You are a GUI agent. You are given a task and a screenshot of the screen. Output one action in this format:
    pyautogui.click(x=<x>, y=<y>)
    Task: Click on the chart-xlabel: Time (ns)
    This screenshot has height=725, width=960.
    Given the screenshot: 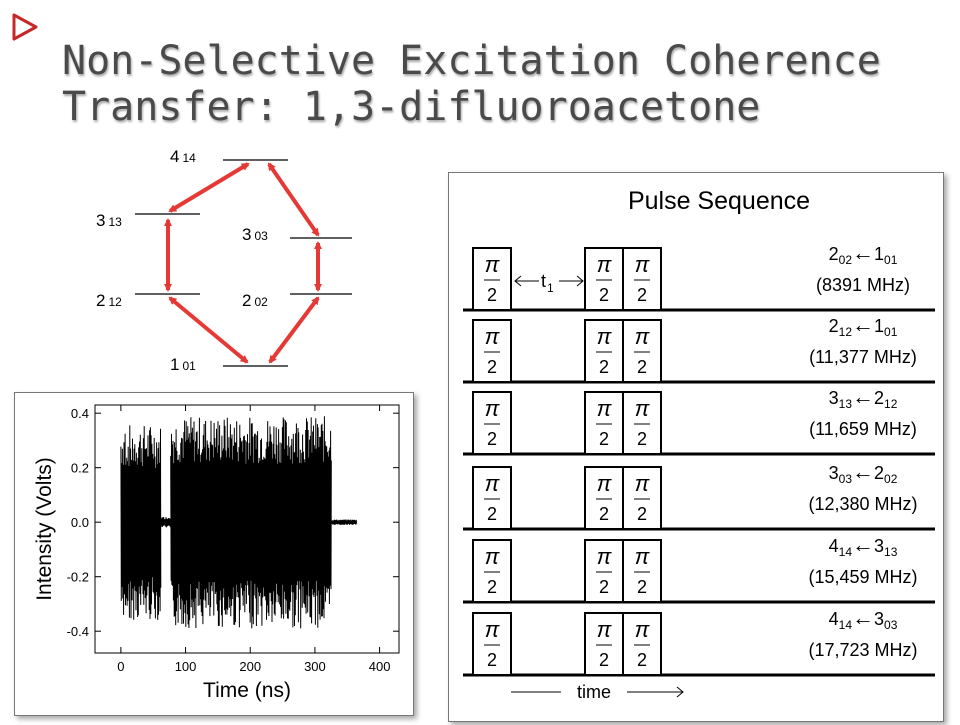 What is the action you would take?
    pyautogui.click(x=247, y=690)
    